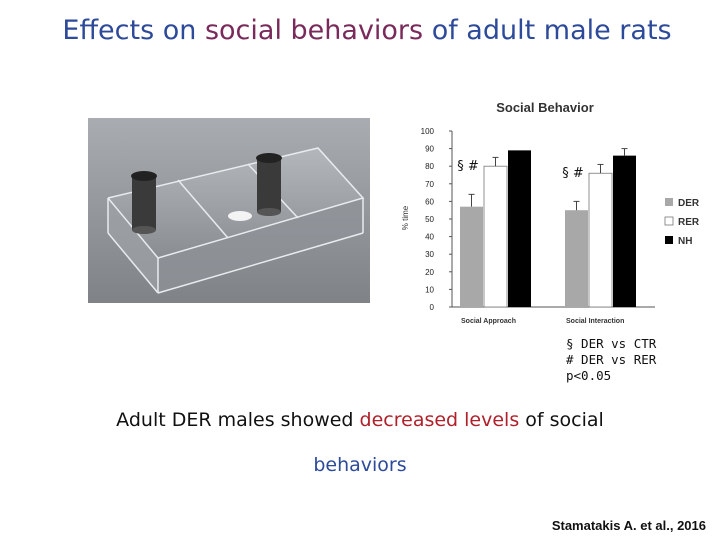 This screenshot has height=540, width=720. I want to click on apparatus-photo, so click(229, 210).